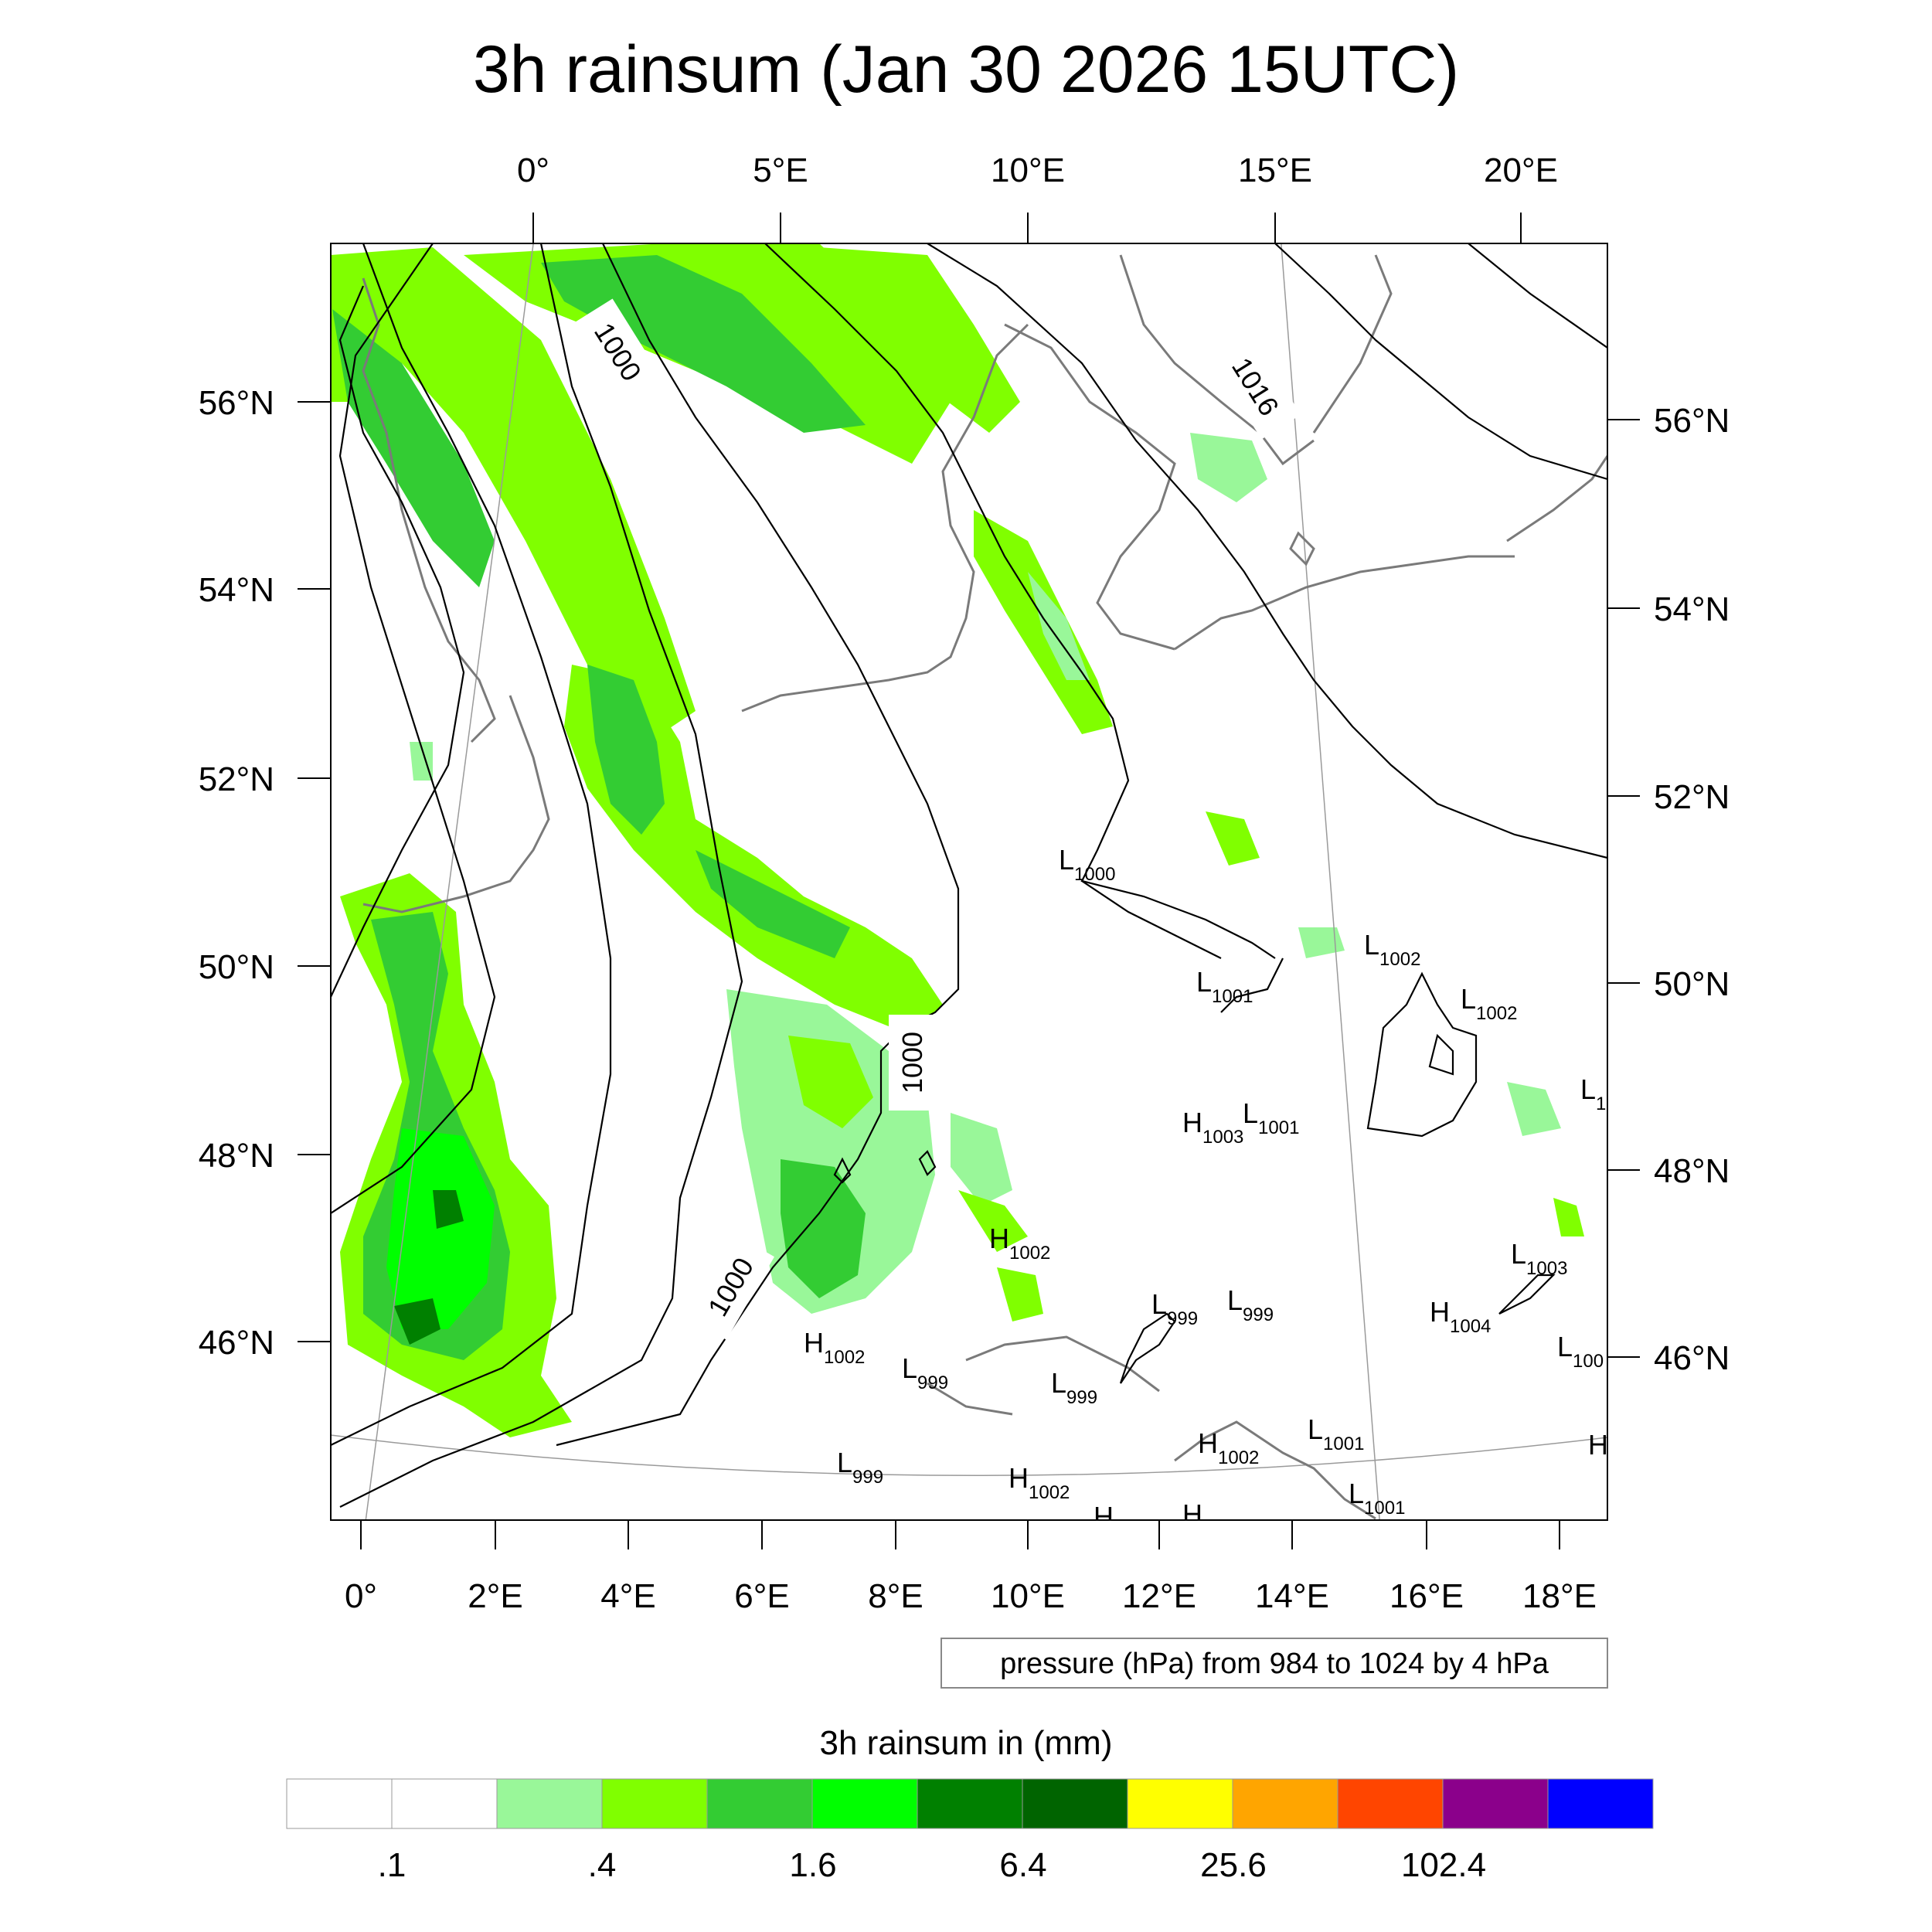  What do you see at coordinates (237, 873) in the screenshot?
I see `left-latitude-labels: 56°N 54°N 52°N 50°N 48°N 46°N` at bounding box center [237, 873].